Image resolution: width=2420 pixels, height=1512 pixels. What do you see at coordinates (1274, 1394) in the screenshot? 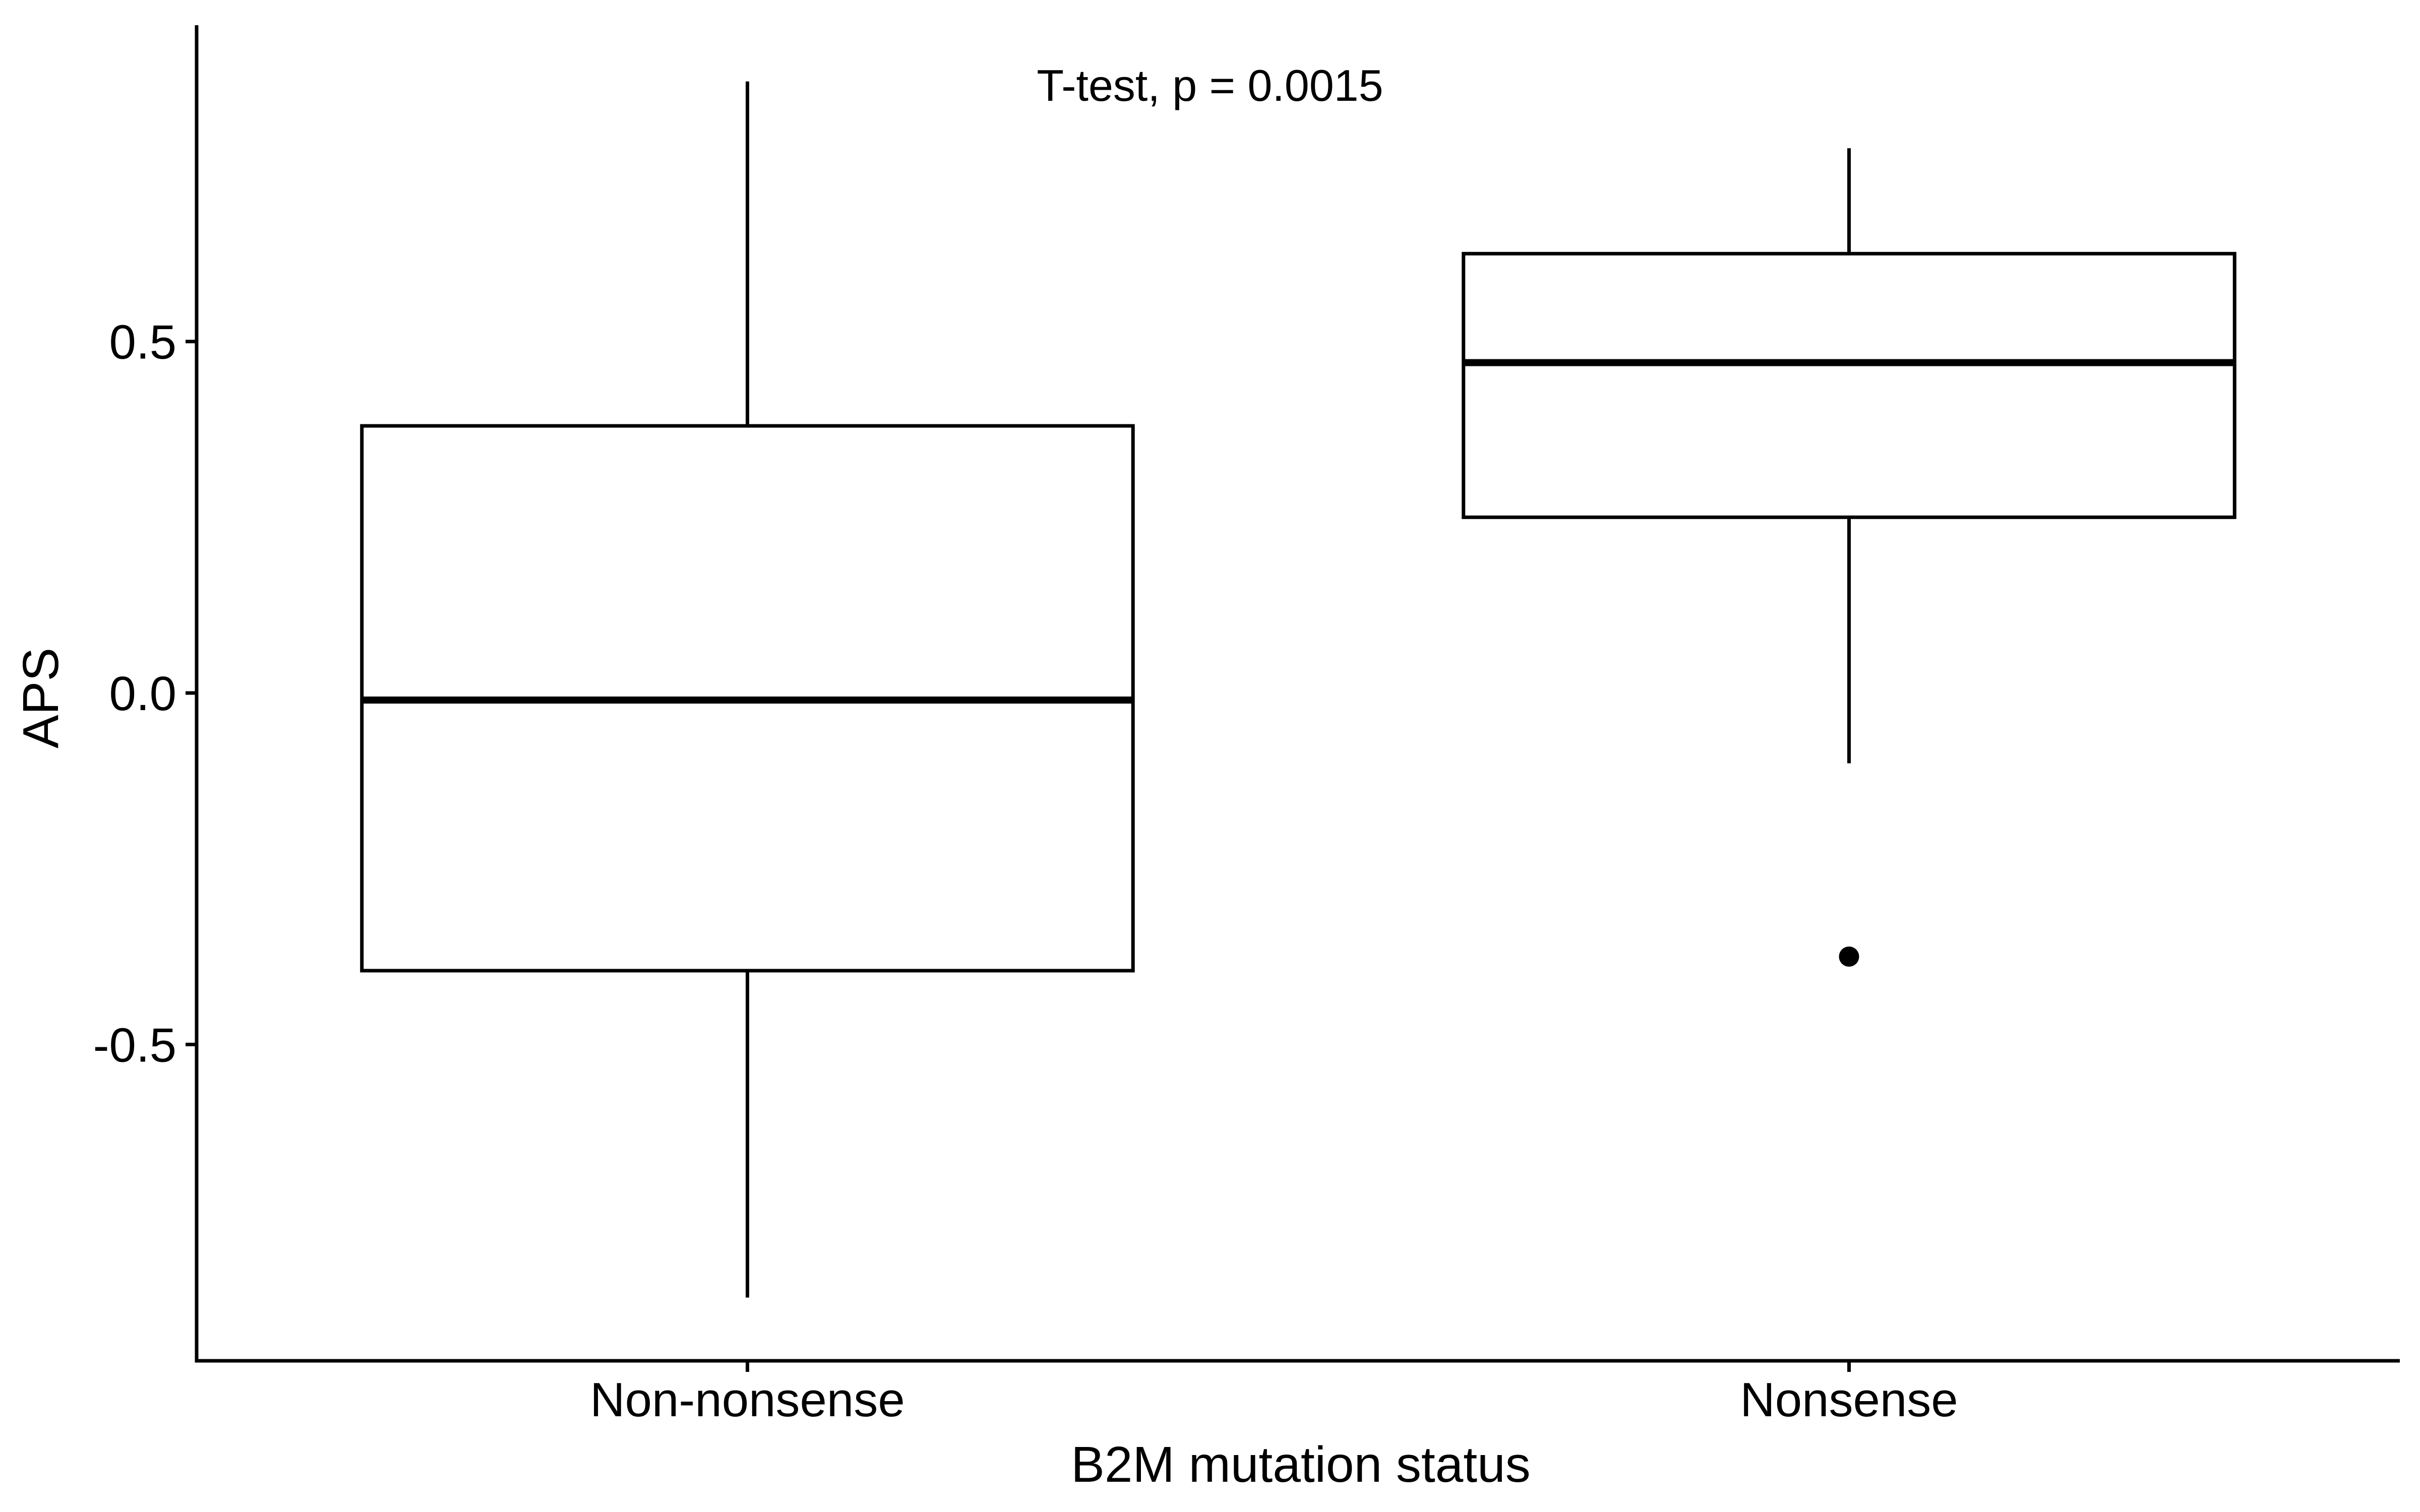
I see `x-axis-ticks: Non-nonsense Nonsense` at bounding box center [1274, 1394].